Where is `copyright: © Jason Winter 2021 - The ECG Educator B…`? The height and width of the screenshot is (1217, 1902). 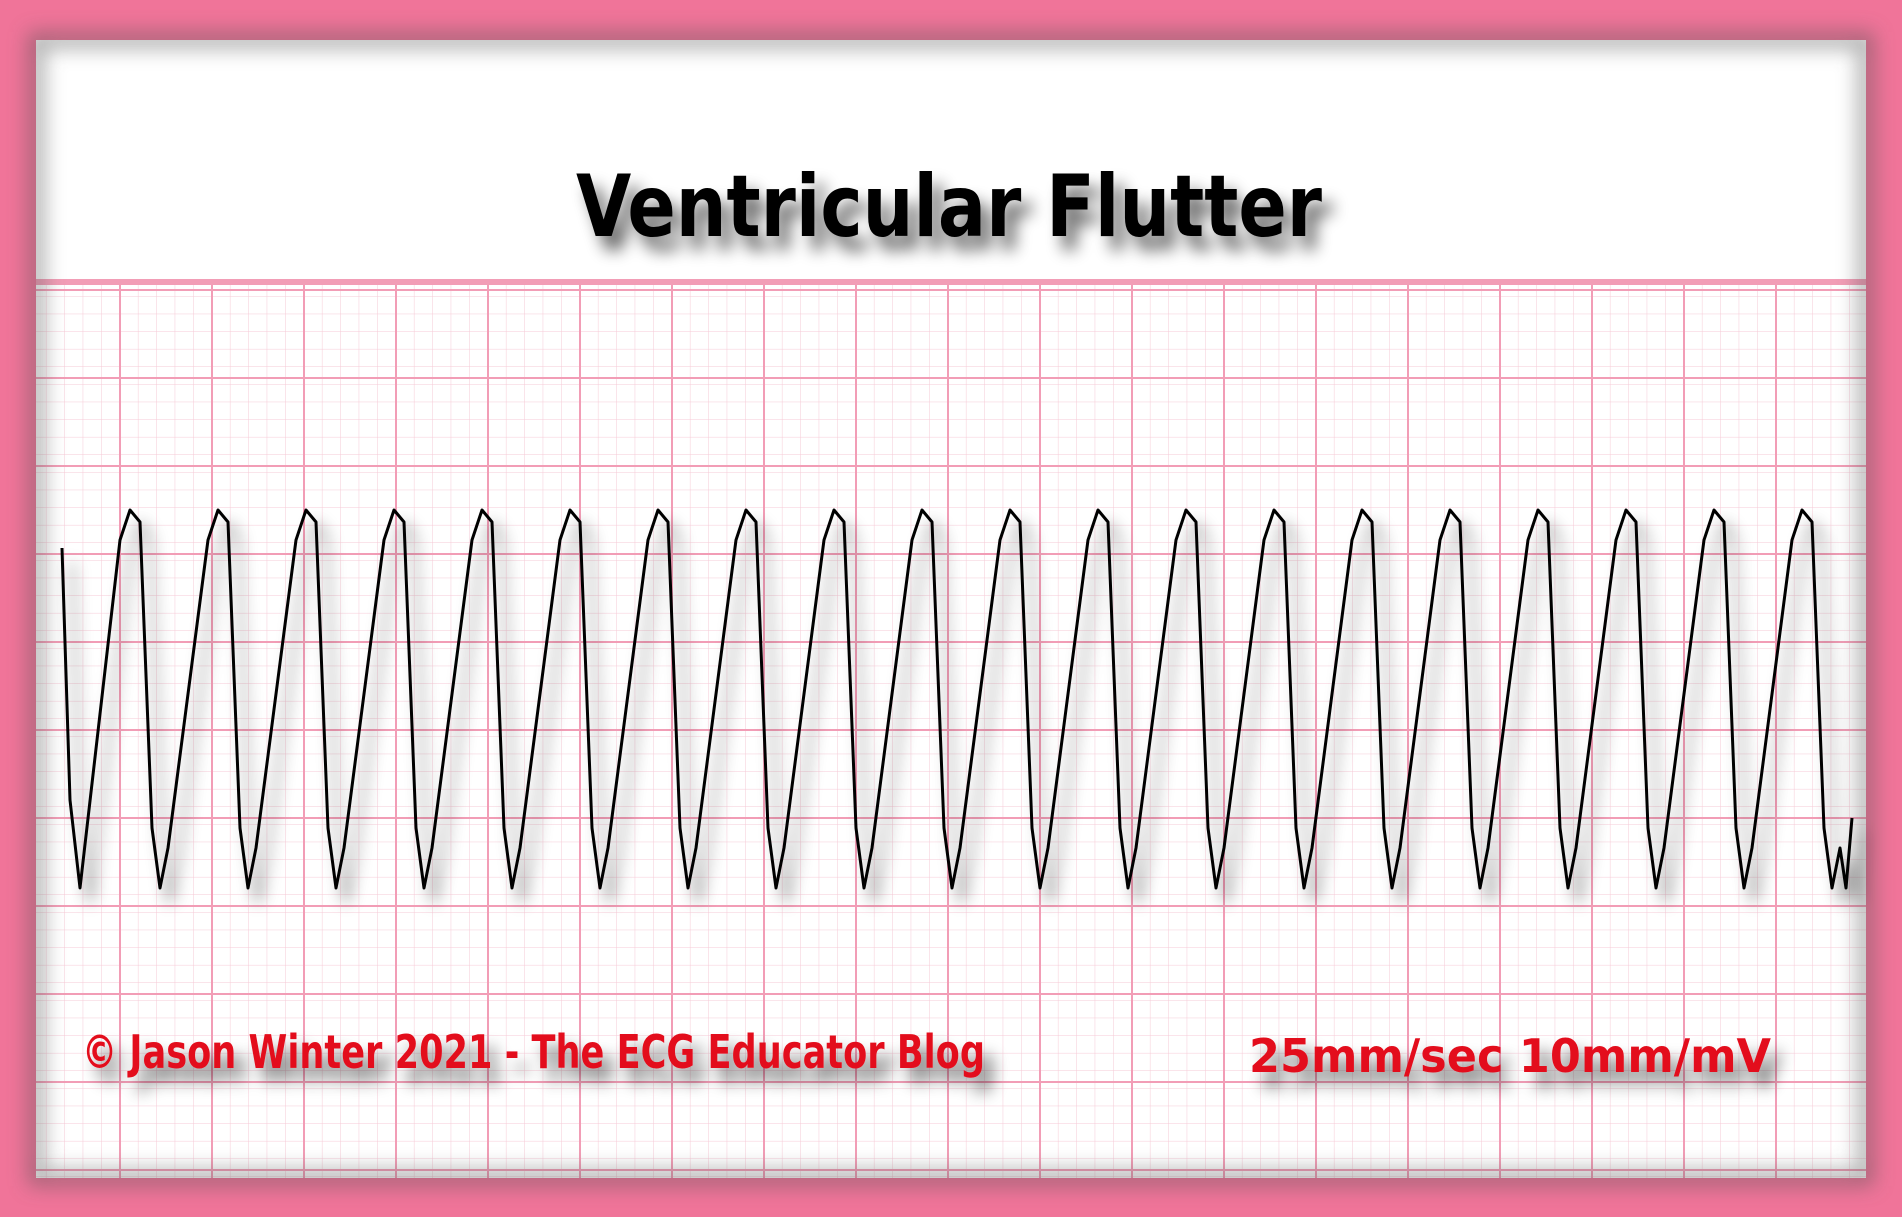 copyright: © Jason Winter 2021 - The ECG Educator B… is located at coordinates (533, 1052).